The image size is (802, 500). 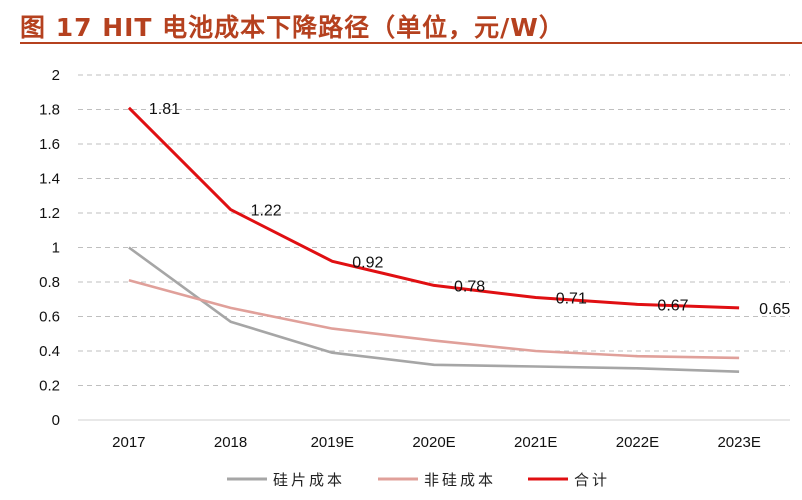 I want to click on legend-label-0: 硅片成本, so click(x=309, y=480).